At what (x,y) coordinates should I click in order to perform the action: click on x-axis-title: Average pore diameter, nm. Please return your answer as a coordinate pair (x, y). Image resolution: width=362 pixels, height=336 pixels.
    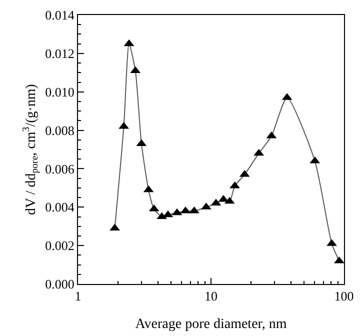
    Looking at the image, I should click on (211, 324).